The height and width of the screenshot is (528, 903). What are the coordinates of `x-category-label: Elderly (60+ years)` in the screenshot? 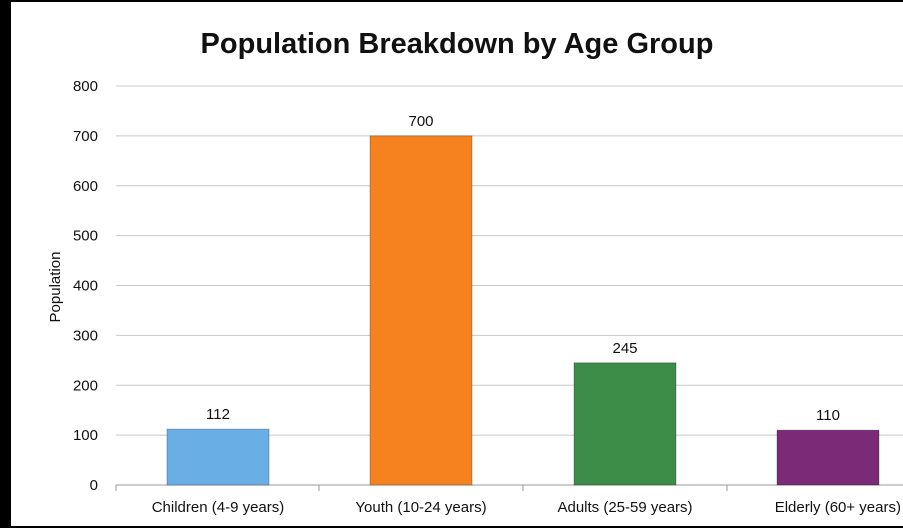 It's located at (838, 507).